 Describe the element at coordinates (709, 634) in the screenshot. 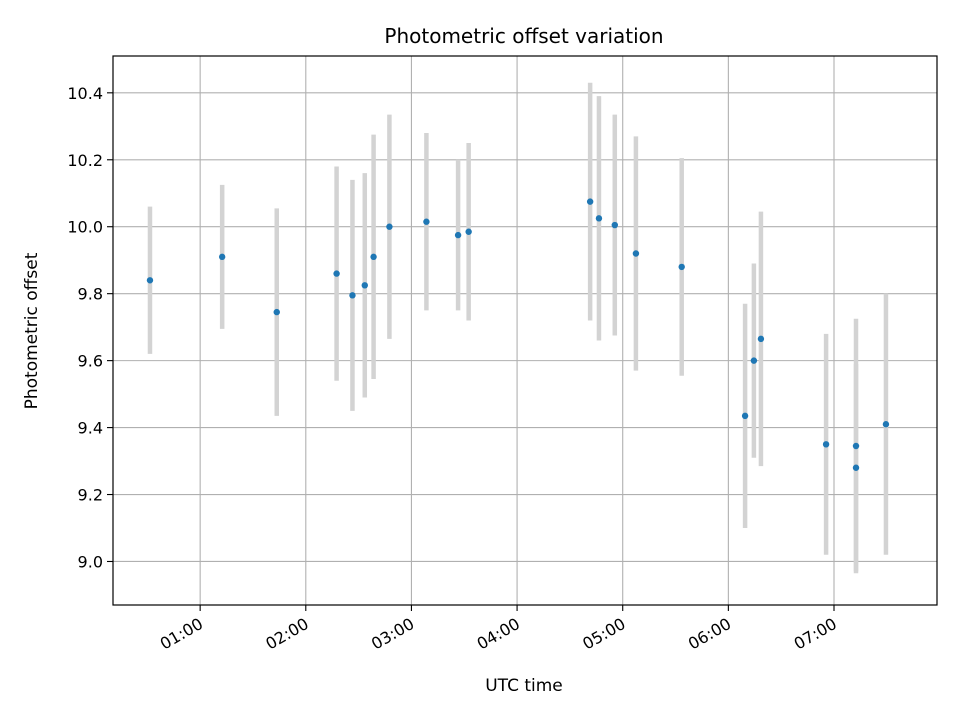

I see `x-tick-label: 06:00` at that location.